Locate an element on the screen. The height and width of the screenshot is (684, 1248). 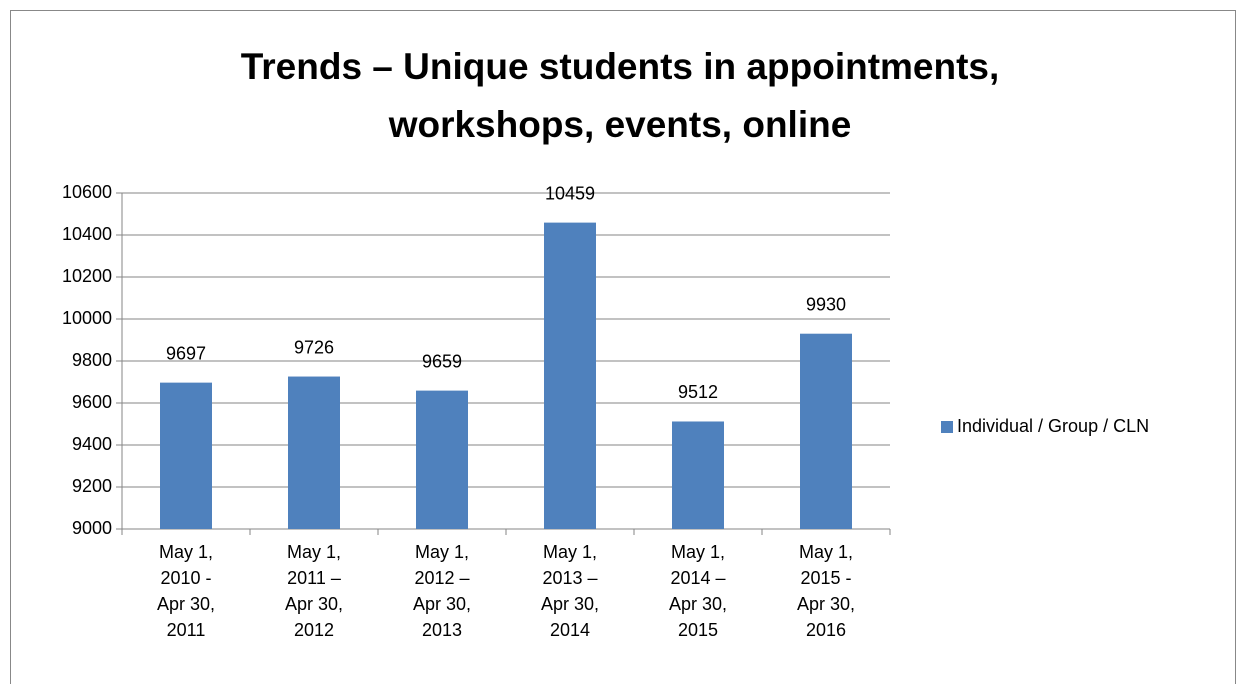
data-label: 9659 is located at coordinates (442, 361).